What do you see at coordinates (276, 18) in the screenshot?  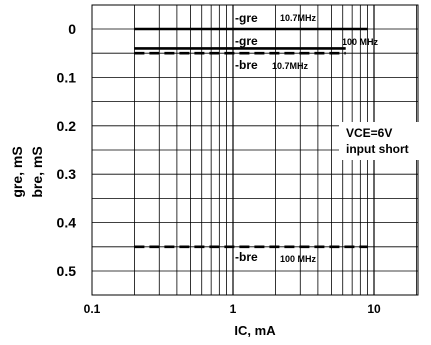 I see `series-label-1: -gre 10.7MHz` at bounding box center [276, 18].